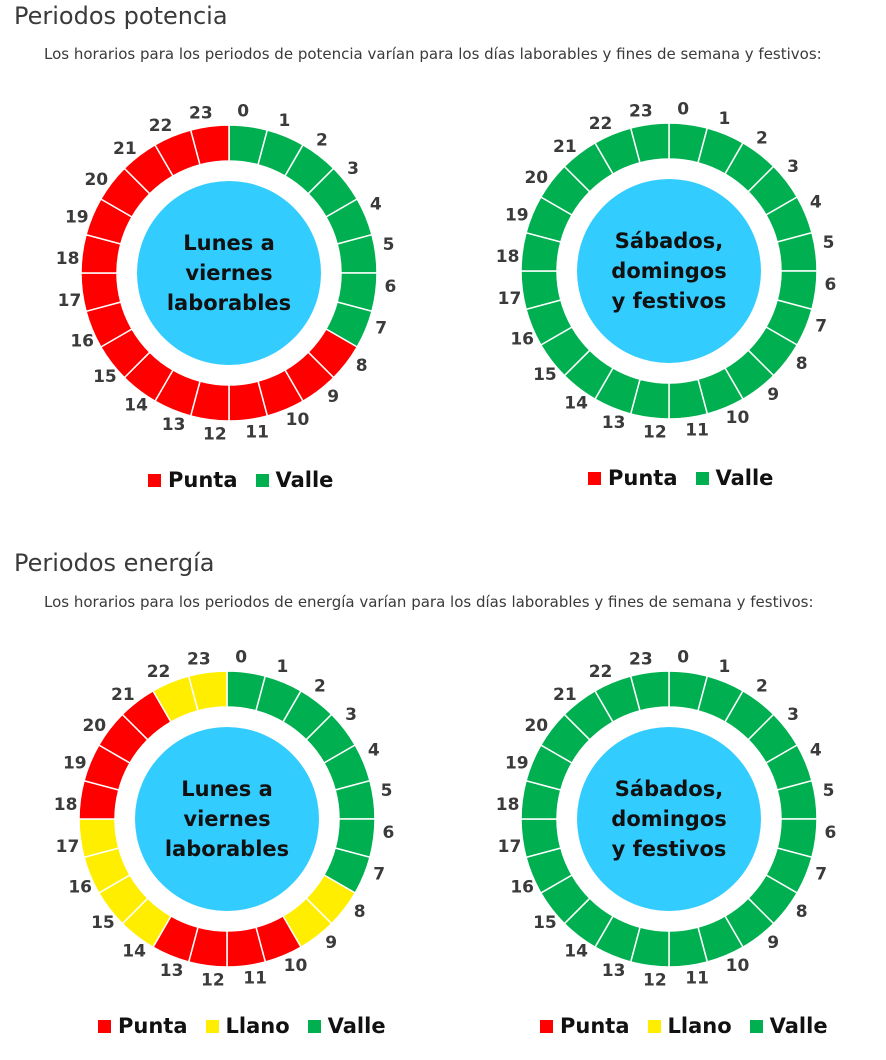 The height and width of the screenshot is (1060, 886). I want to click on legend-potencia-laborables: Punta Valle, so click(240, 480).